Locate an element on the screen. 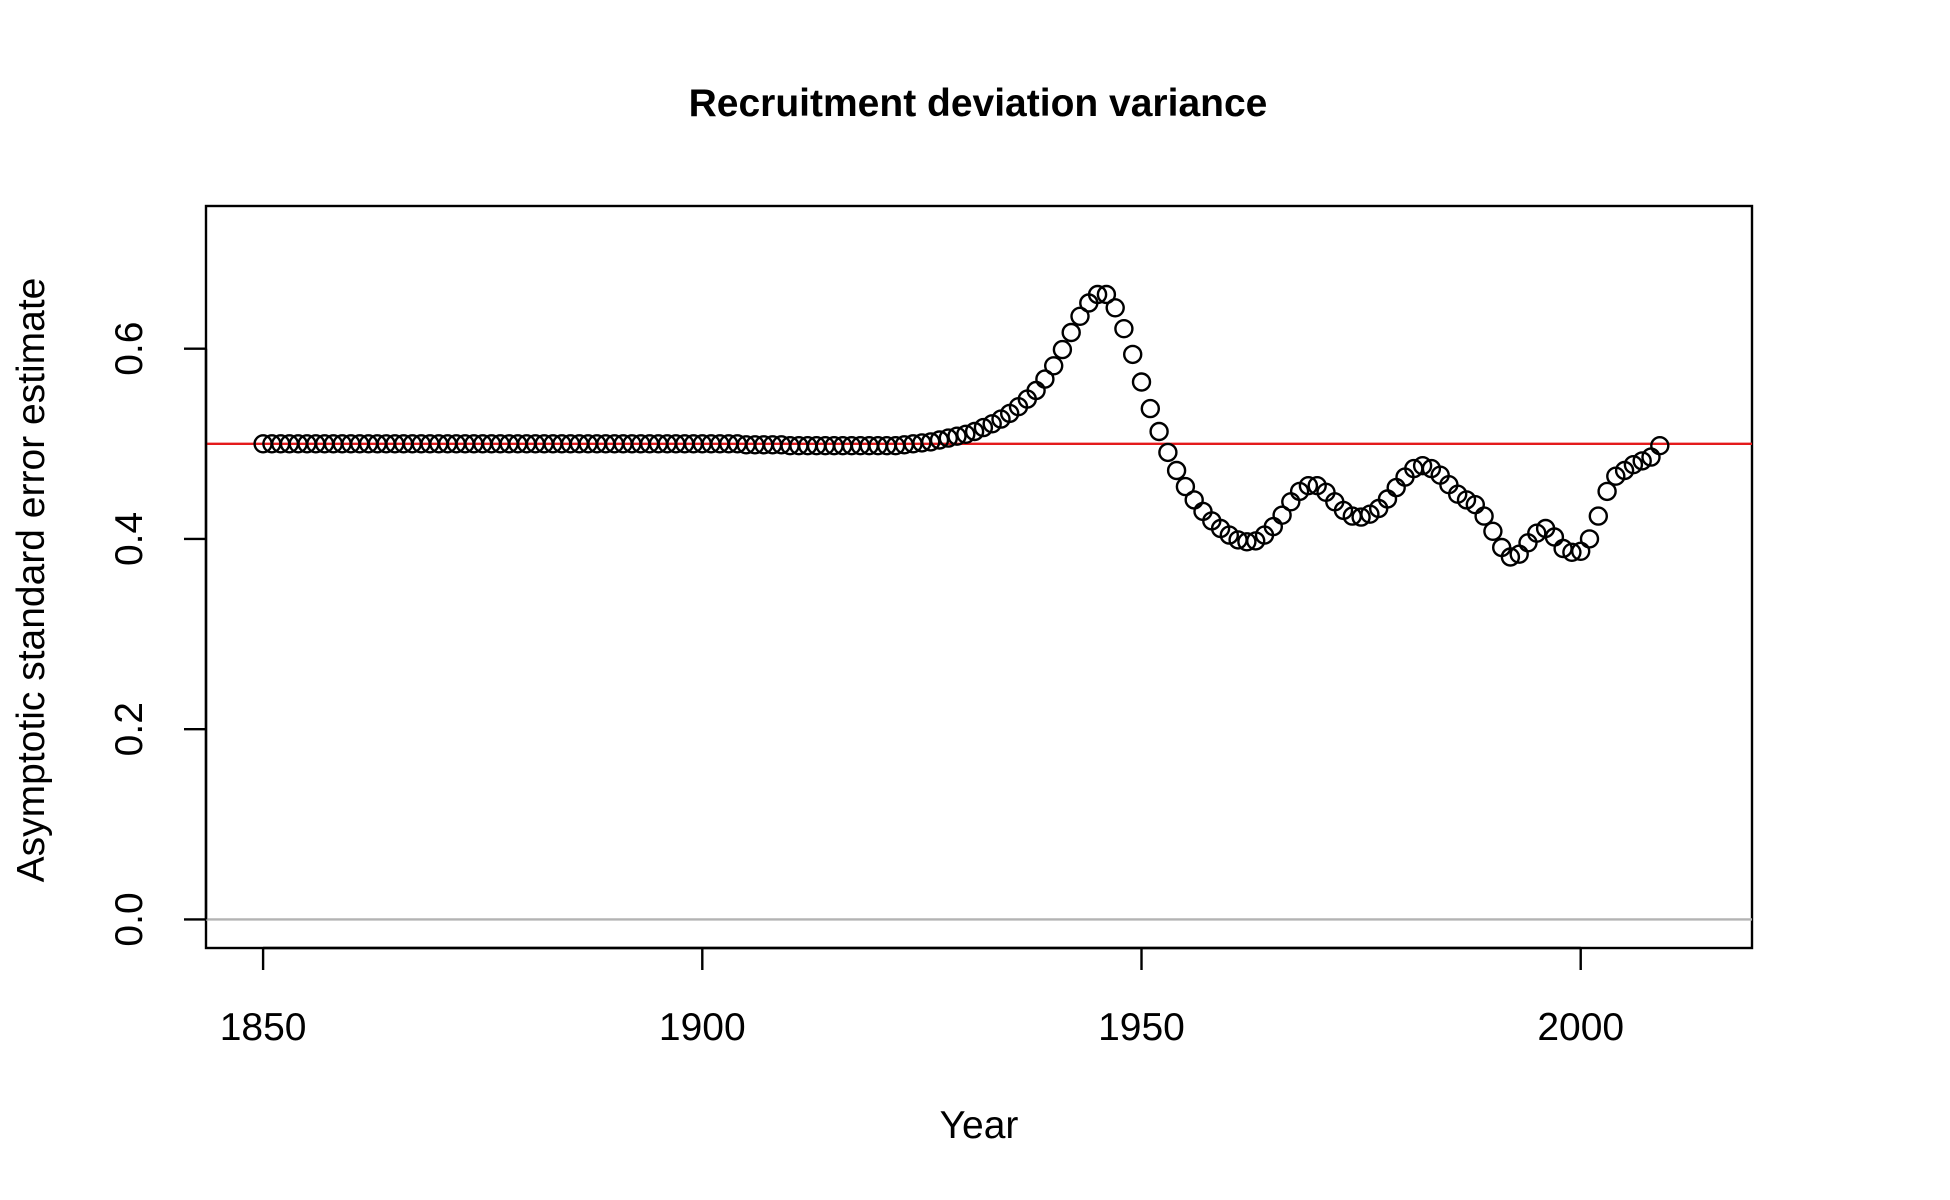  data-point-2001 is located at coordinates (1589, 539).